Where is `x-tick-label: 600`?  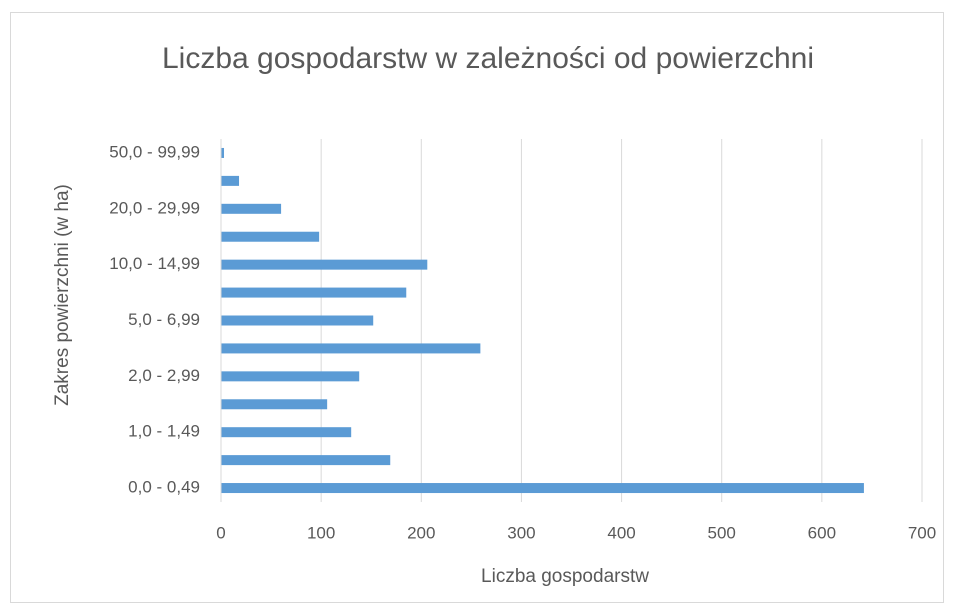 x-tick-label: 600 is located at coordinates (822, 532).